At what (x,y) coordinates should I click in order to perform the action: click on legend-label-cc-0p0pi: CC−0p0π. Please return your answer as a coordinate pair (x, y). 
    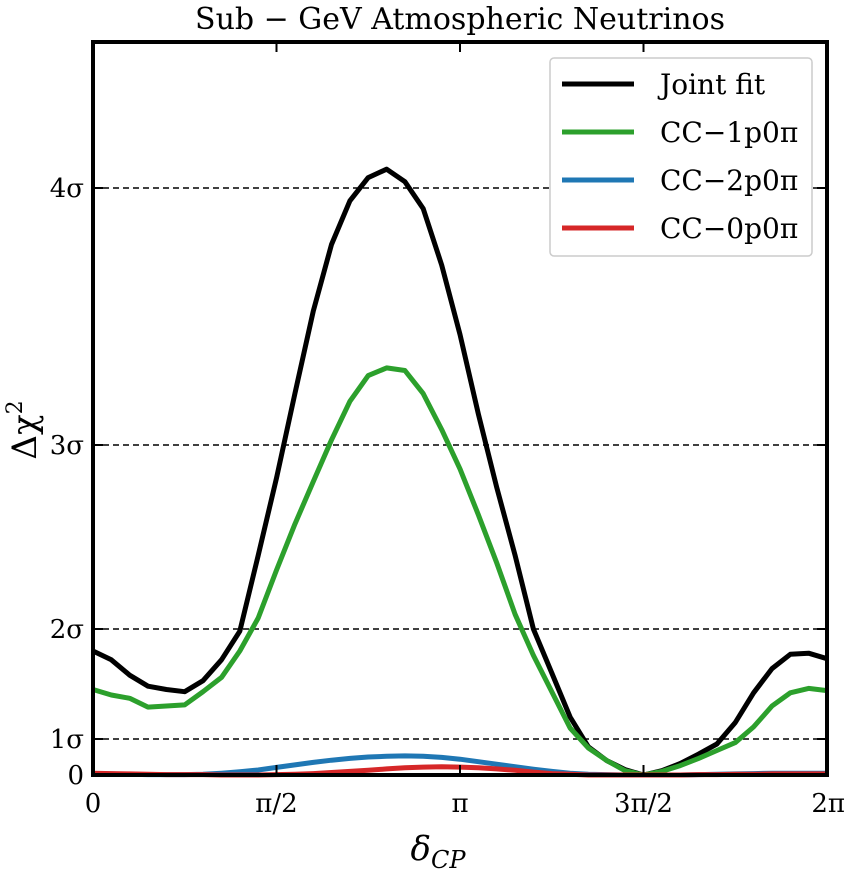
    Looking at the image, I should click on (729, 228).